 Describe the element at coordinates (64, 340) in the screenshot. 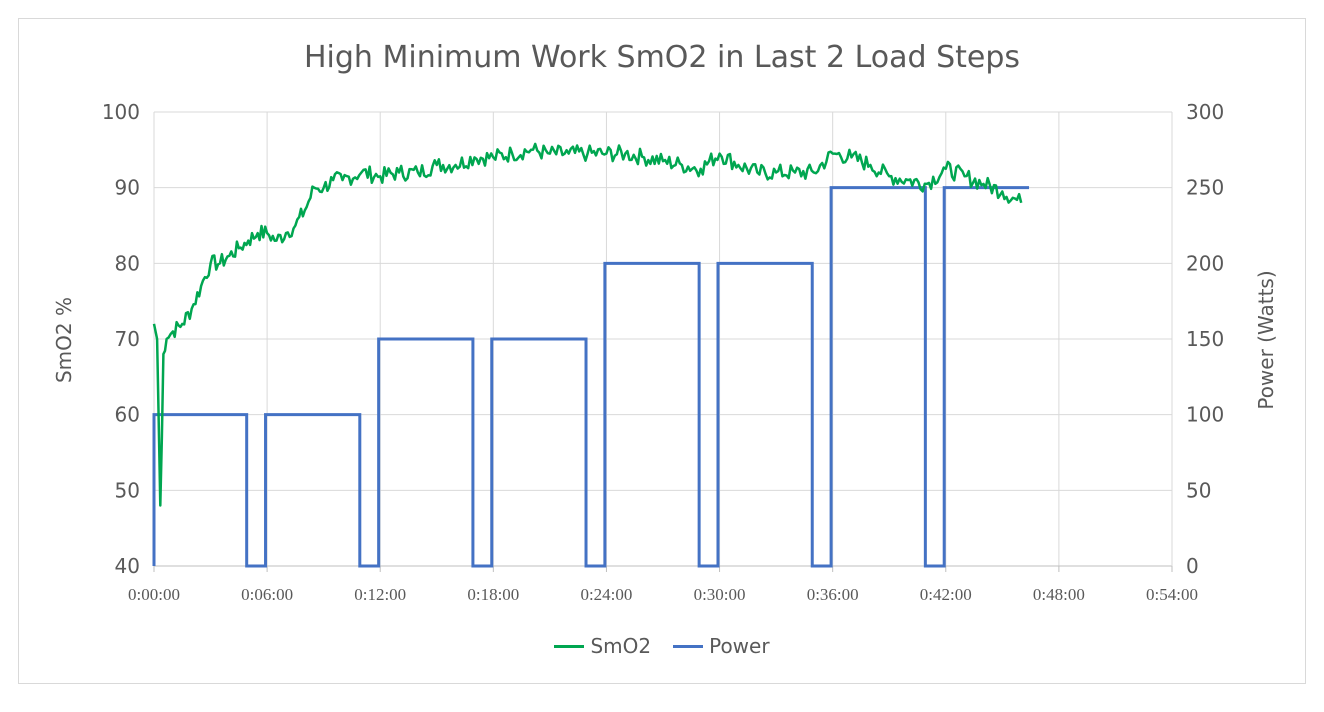

I see `y-axis-left-title: SmO2 %` at that location.